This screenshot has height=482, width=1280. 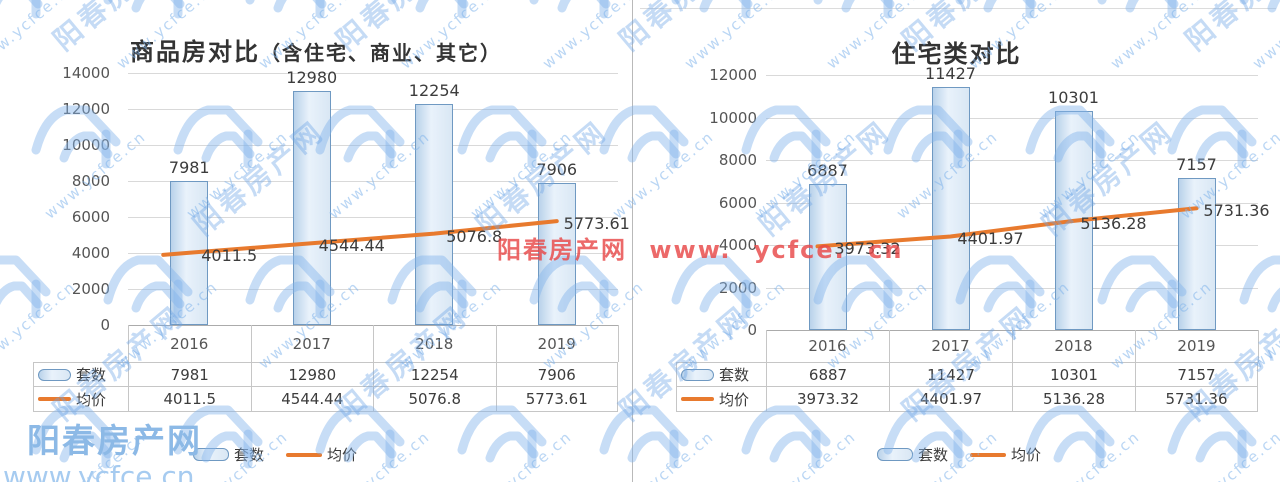 What do you see at coordinates (895, 454) in the screenshot?
I see `bar-series-swatch-icon` at bounding box center [895, 454].